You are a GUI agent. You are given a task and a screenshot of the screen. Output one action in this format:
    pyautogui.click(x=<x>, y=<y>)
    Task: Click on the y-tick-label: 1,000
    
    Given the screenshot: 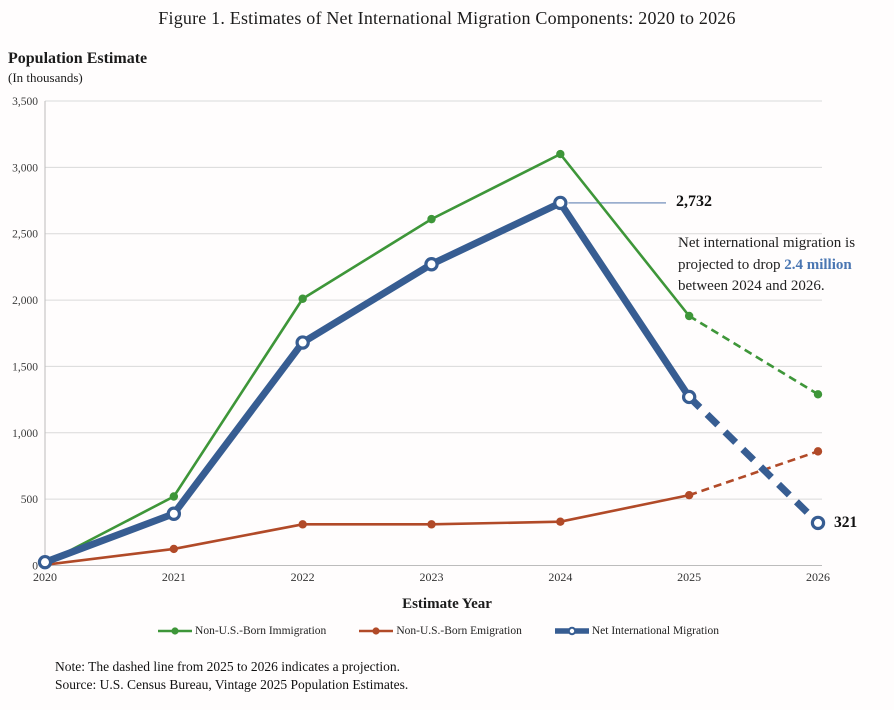 What is the action you would take?
    pyautogui.click(x=25, y=434)
    